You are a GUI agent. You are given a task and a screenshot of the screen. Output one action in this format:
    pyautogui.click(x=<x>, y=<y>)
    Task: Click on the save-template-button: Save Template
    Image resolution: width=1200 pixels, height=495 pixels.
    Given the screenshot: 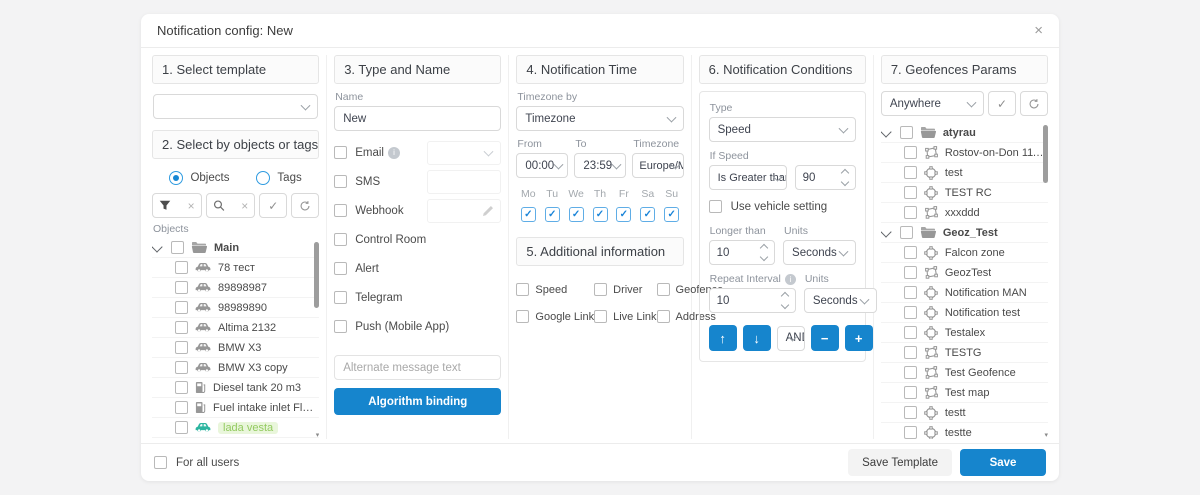 What is the action you would take?
    pyautogui.click(x=900, y=462)
    